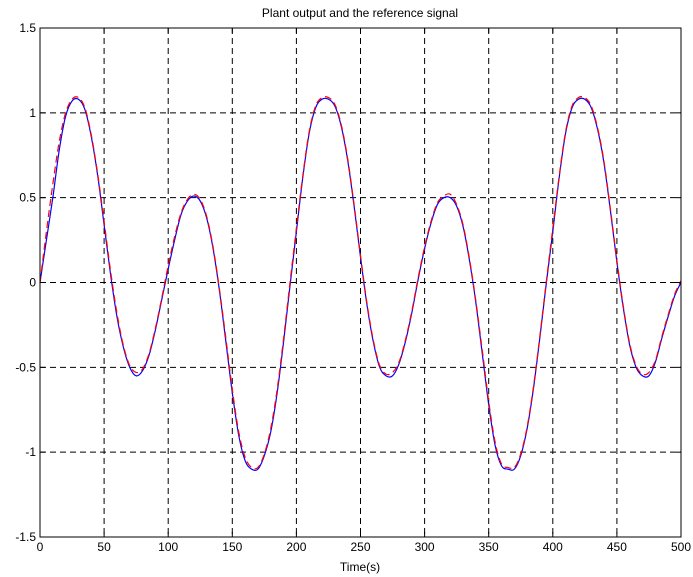 The image size is (693, 577). What do you see at coordinates (32, 113) in the screenshot?
I see `y-tick-label: 1` at bounding box center [32, 113].